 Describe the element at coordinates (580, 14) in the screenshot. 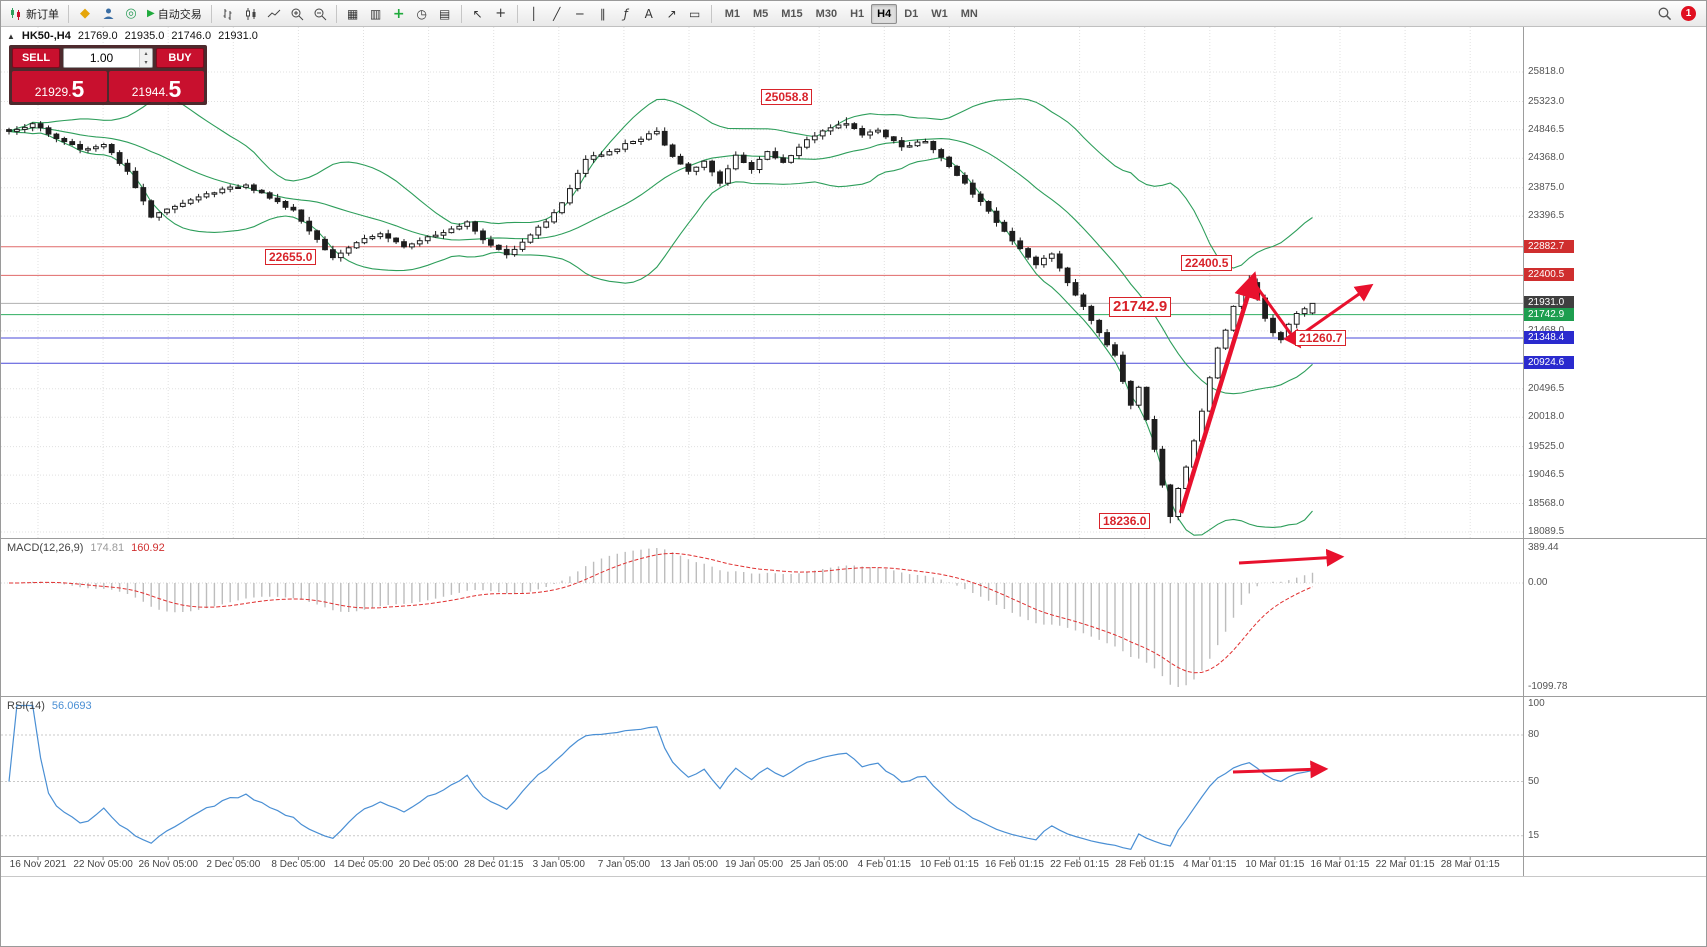

I see `horizontal-line-button: ─` at that location.